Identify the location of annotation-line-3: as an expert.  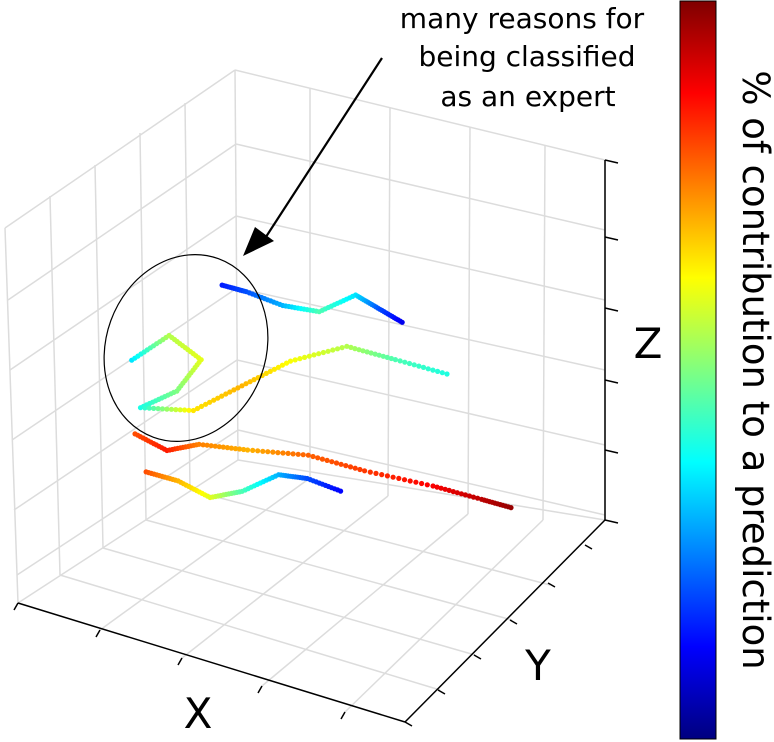
(527, 96).